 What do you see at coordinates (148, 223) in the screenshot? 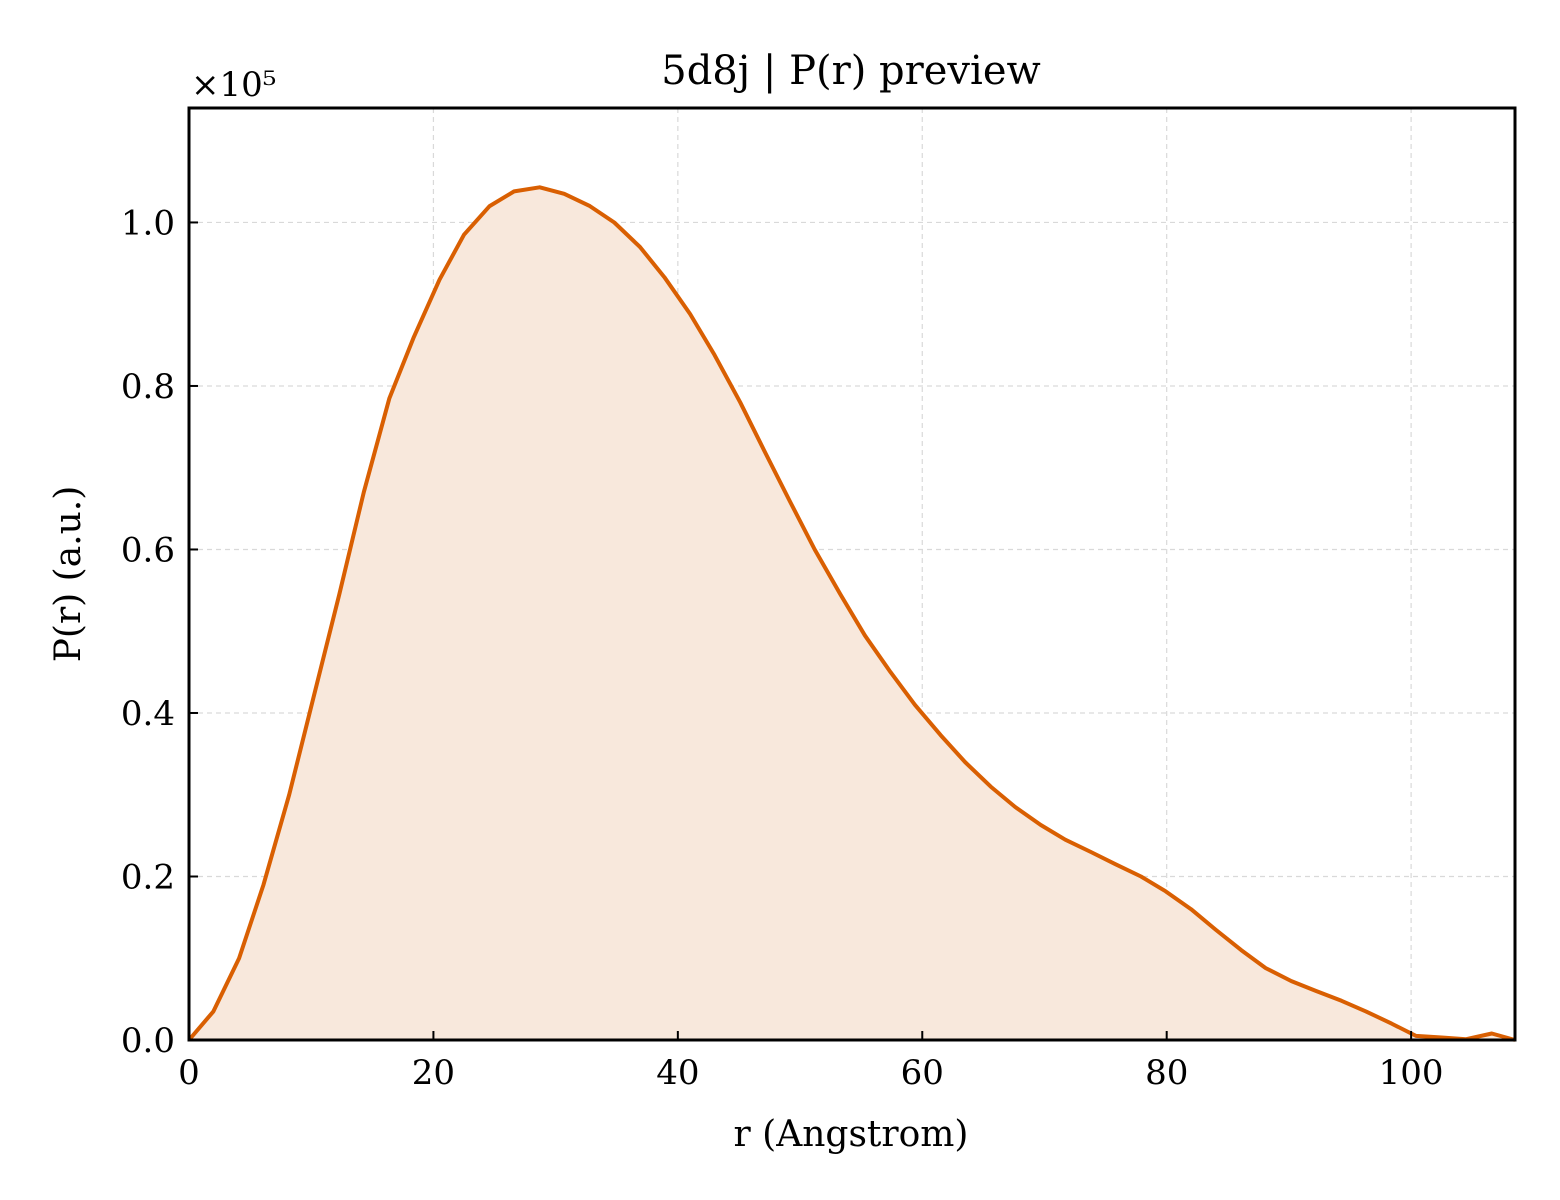
I see `y-tick-label: 1.0` at bounding box center [148, 223].